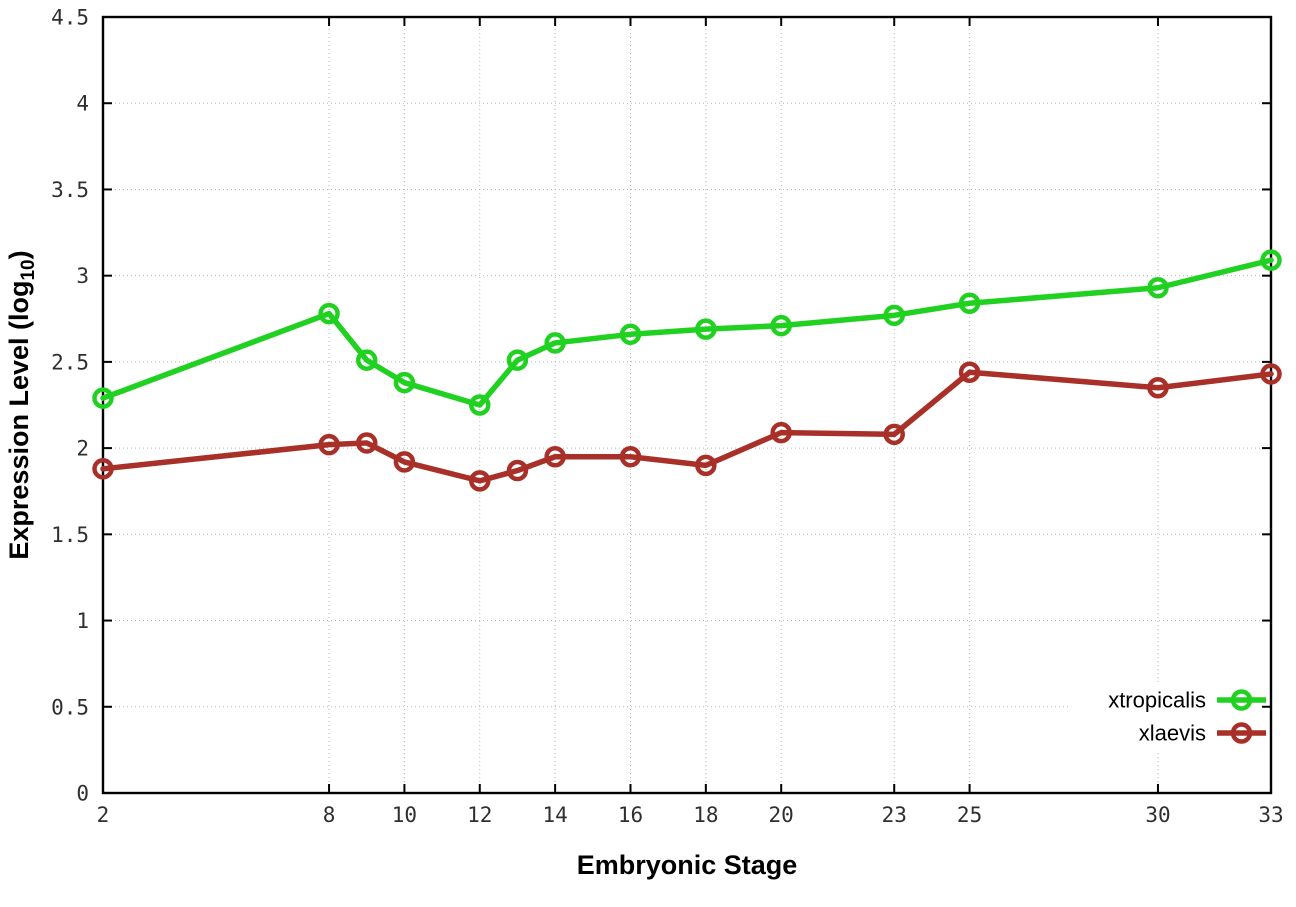 Image resolution: width=1296 pixels, height=907 pixels. What do you see at coordinates (1241, 700) in the screenshot?
I see `legend-sample-marker-xtropicalis` at bounding box center [1241, 700].